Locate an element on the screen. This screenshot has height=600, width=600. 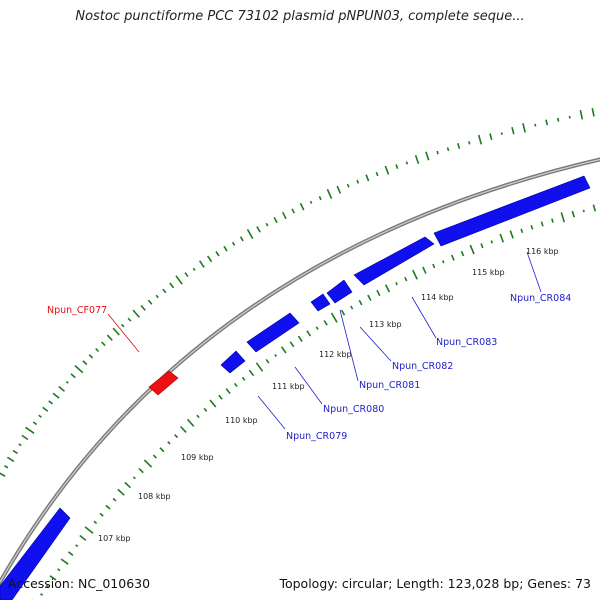
gene-feature-npun-cr081 is located at coordinates (320, 302).